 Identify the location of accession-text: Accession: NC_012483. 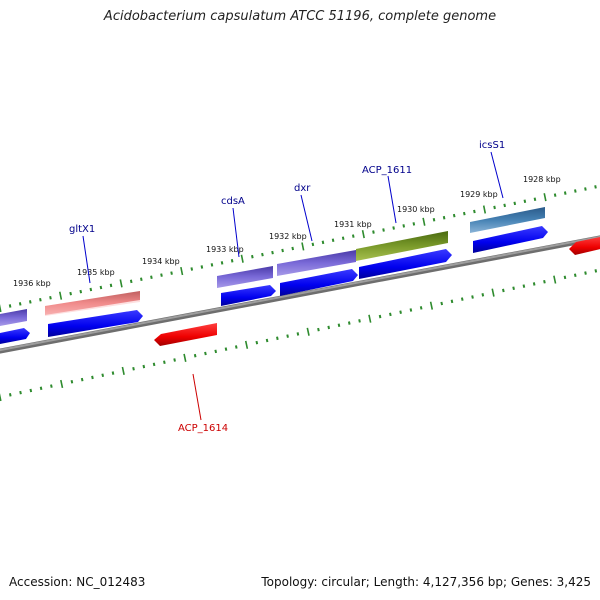
(77, 582).